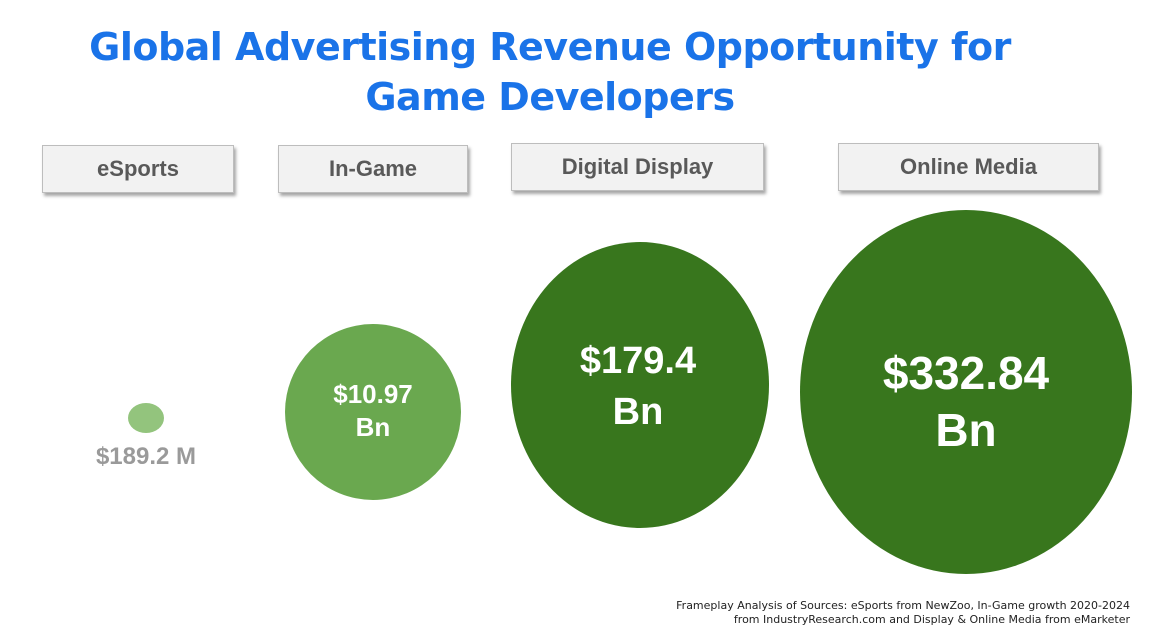  I want to click on category-label-online-media: Online Media, so click(968, 167).